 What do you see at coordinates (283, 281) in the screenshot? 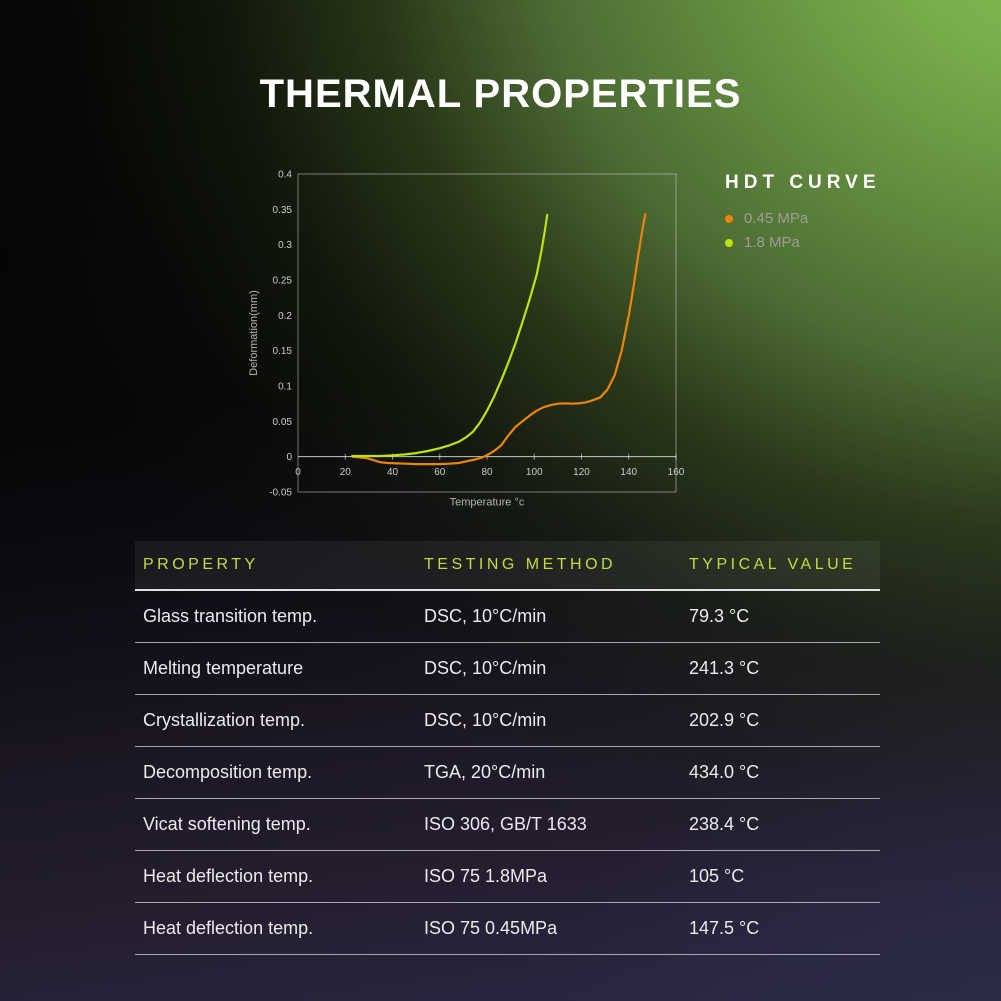
I see `y-tick-label: 0.25` at bounding box center [283, 281].